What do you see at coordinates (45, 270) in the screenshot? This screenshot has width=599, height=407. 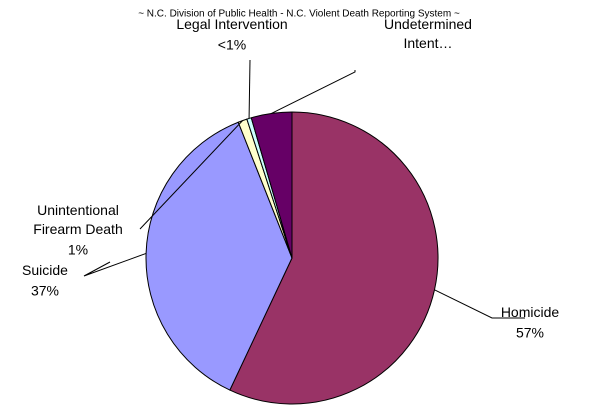 I see `slice-label: Suicide` at bounding box center [45, 270].